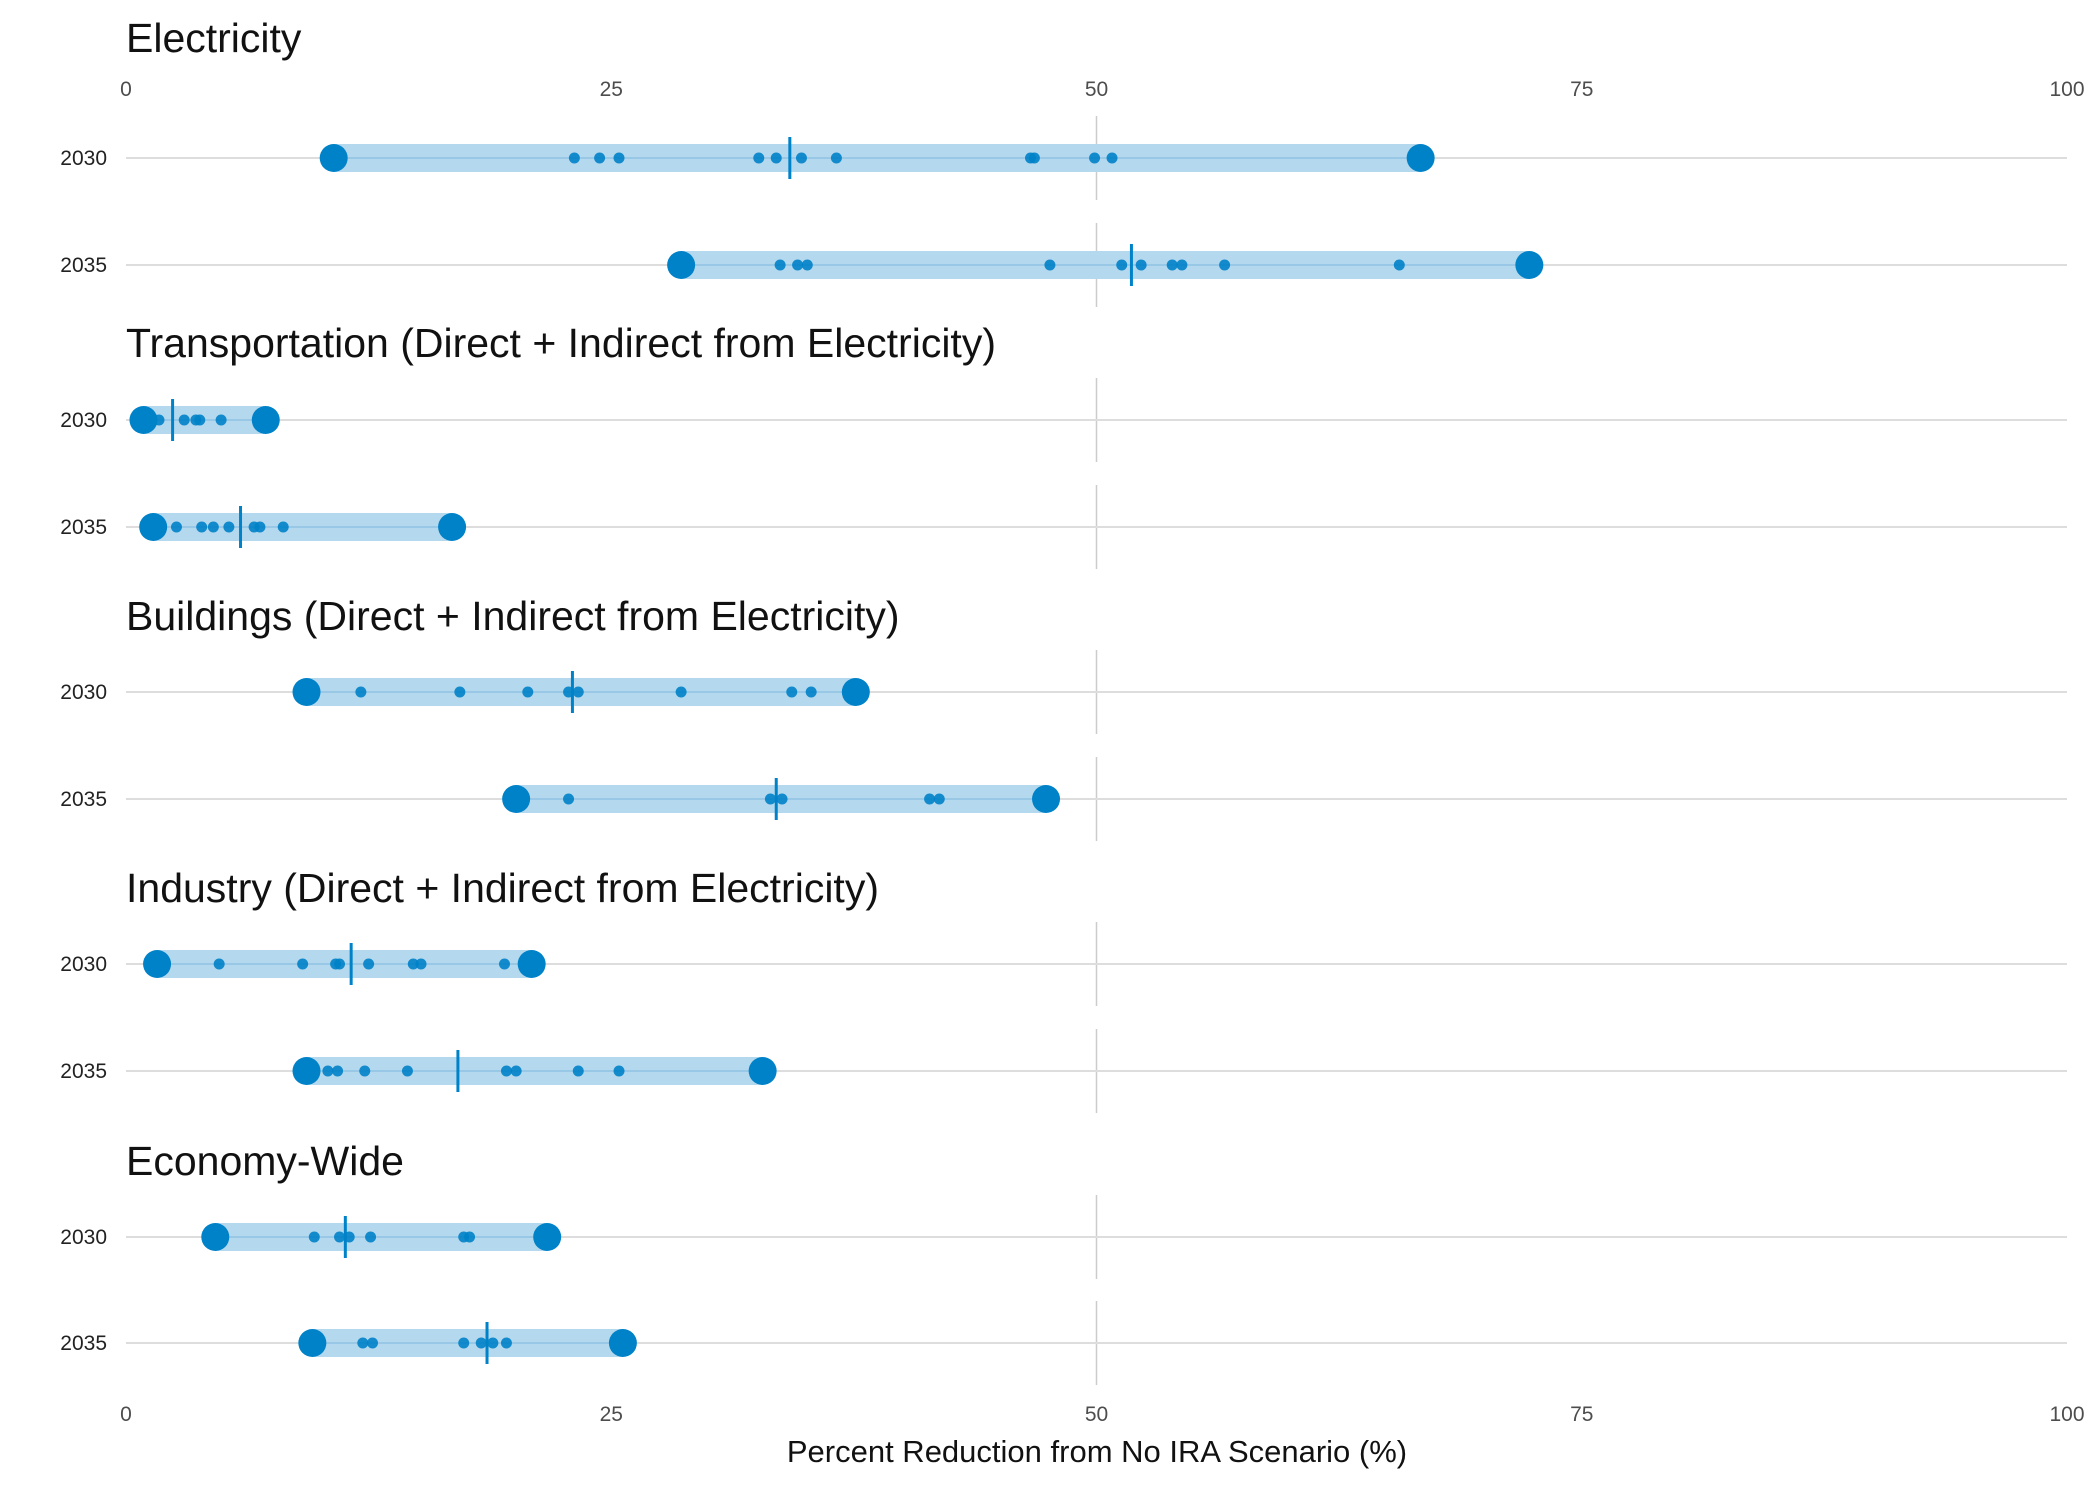  Describe the element at coordinates (1096, 1414) in the screenshot. I see `x-tick-label-bottom: 50` at that location.